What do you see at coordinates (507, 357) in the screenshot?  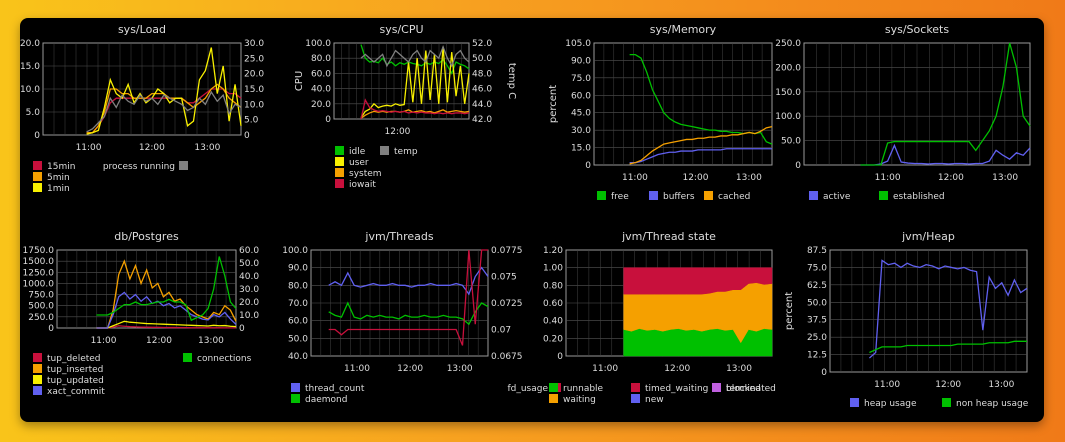 I see `y-right-tick-label: 0.0675` at bounding box center [507, 357].